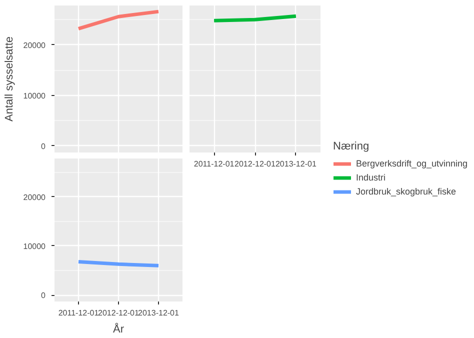 The image size is (474, 338). I want to click on y-axis-title: Antall sysselsatte, so click(9, 79).